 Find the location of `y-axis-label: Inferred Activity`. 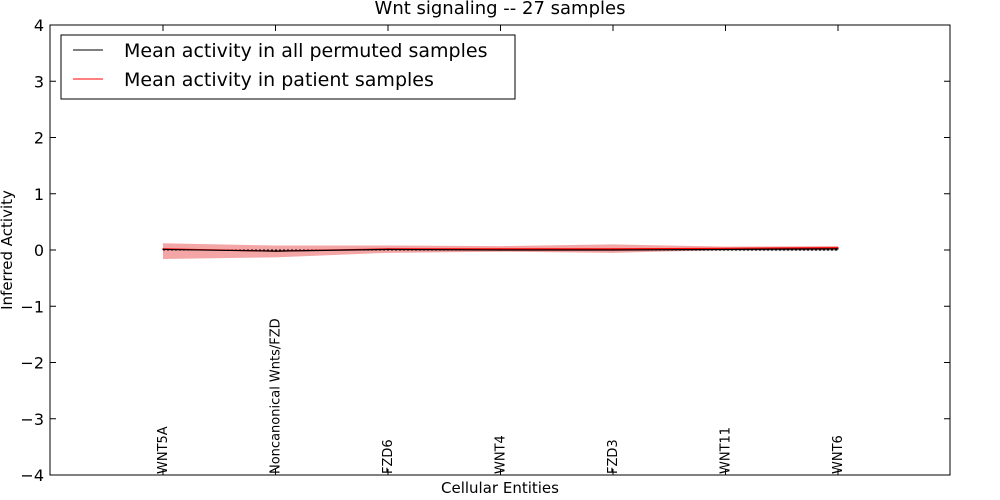

y-axis-label: Inferred Activity is located at coordinates (8, 250).